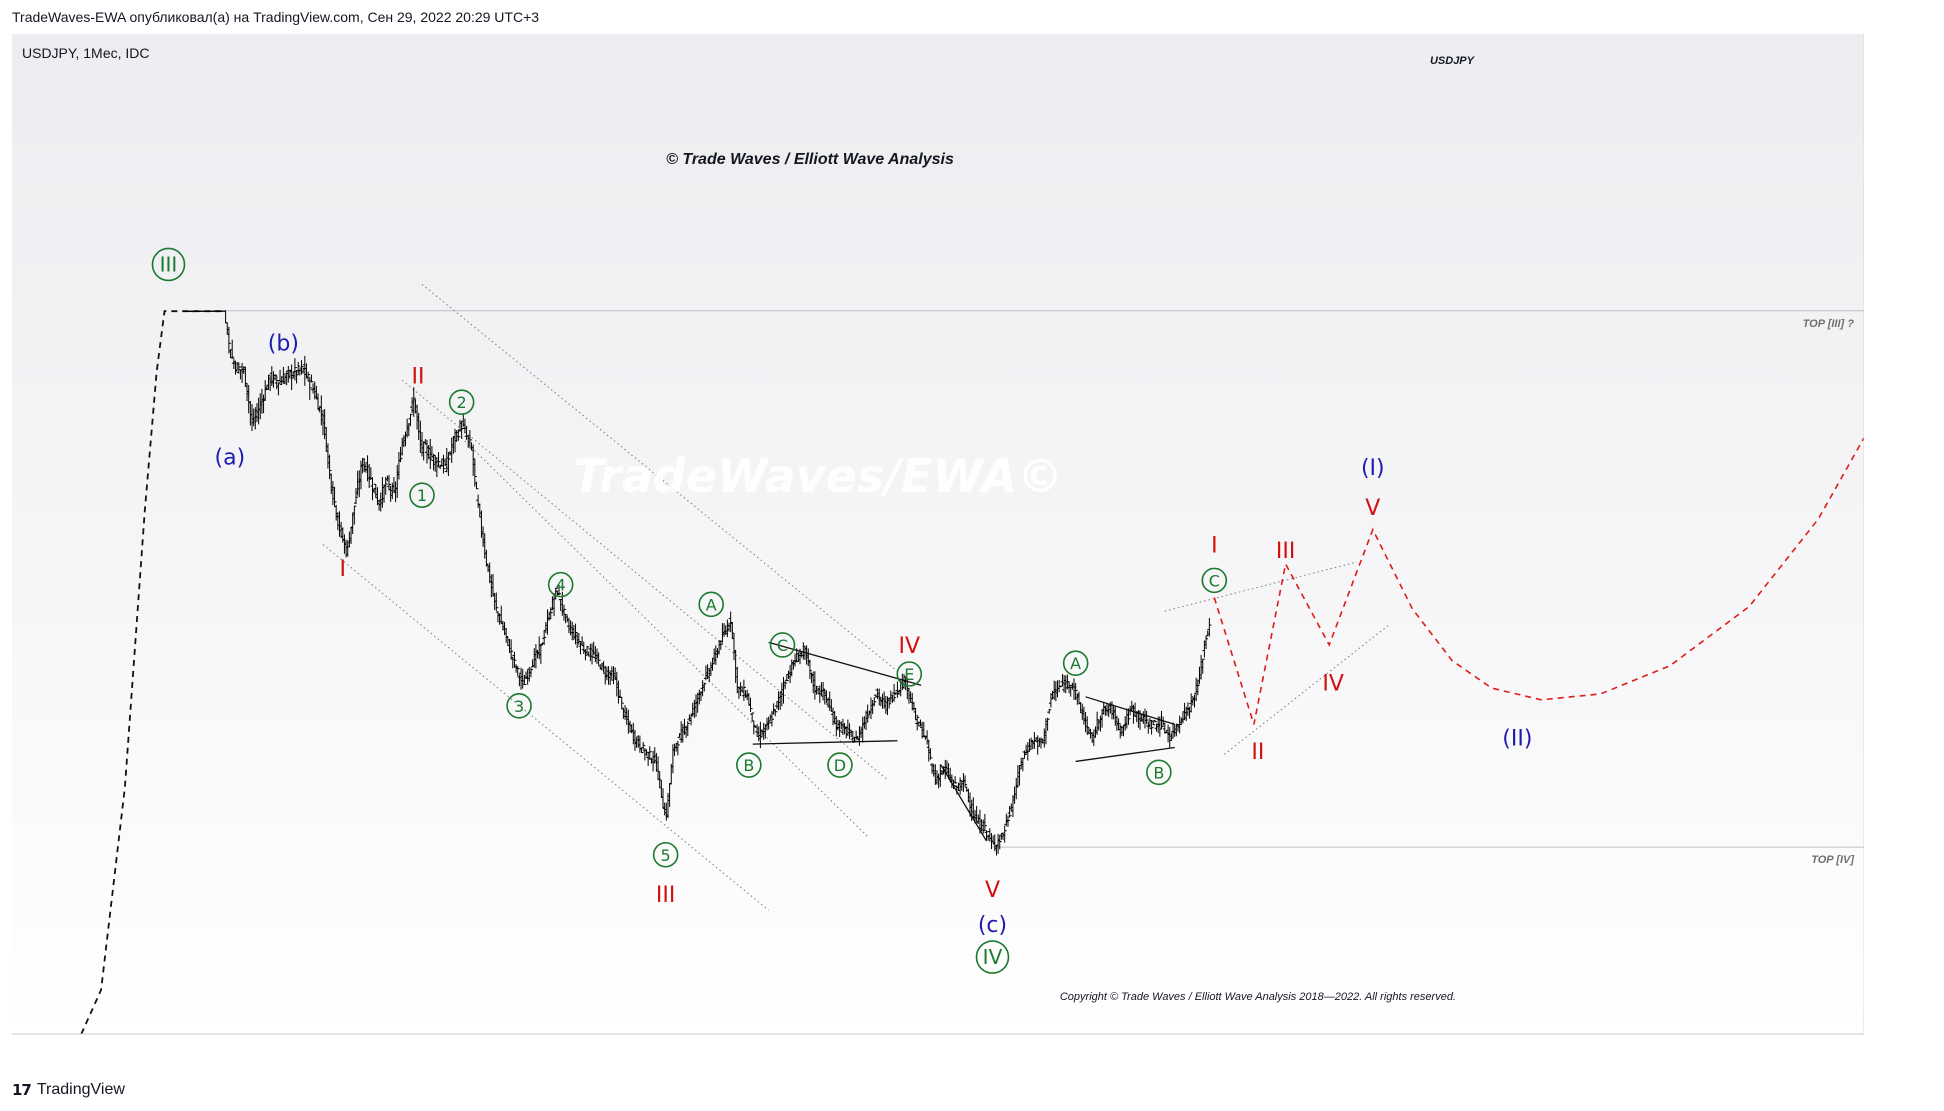 The height and width of the screenshot is (1111, 1944). What do you see at coordinates (909, 674) in the screenshot?
I see `wave-label: E` at bounding box center [909, 674].